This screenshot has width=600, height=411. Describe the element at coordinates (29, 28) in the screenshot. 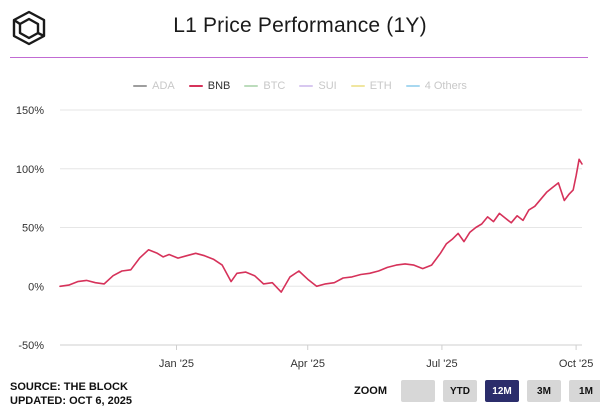

I see `the-block-logo-icon` at that location.